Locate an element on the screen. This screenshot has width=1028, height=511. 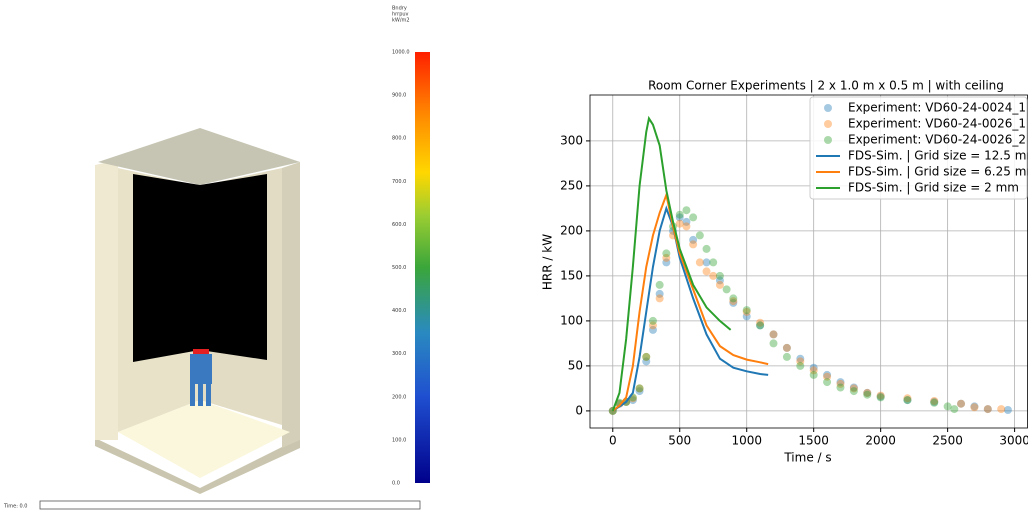
time-label: Time: 0.0 is located at coordinates (15, 507).